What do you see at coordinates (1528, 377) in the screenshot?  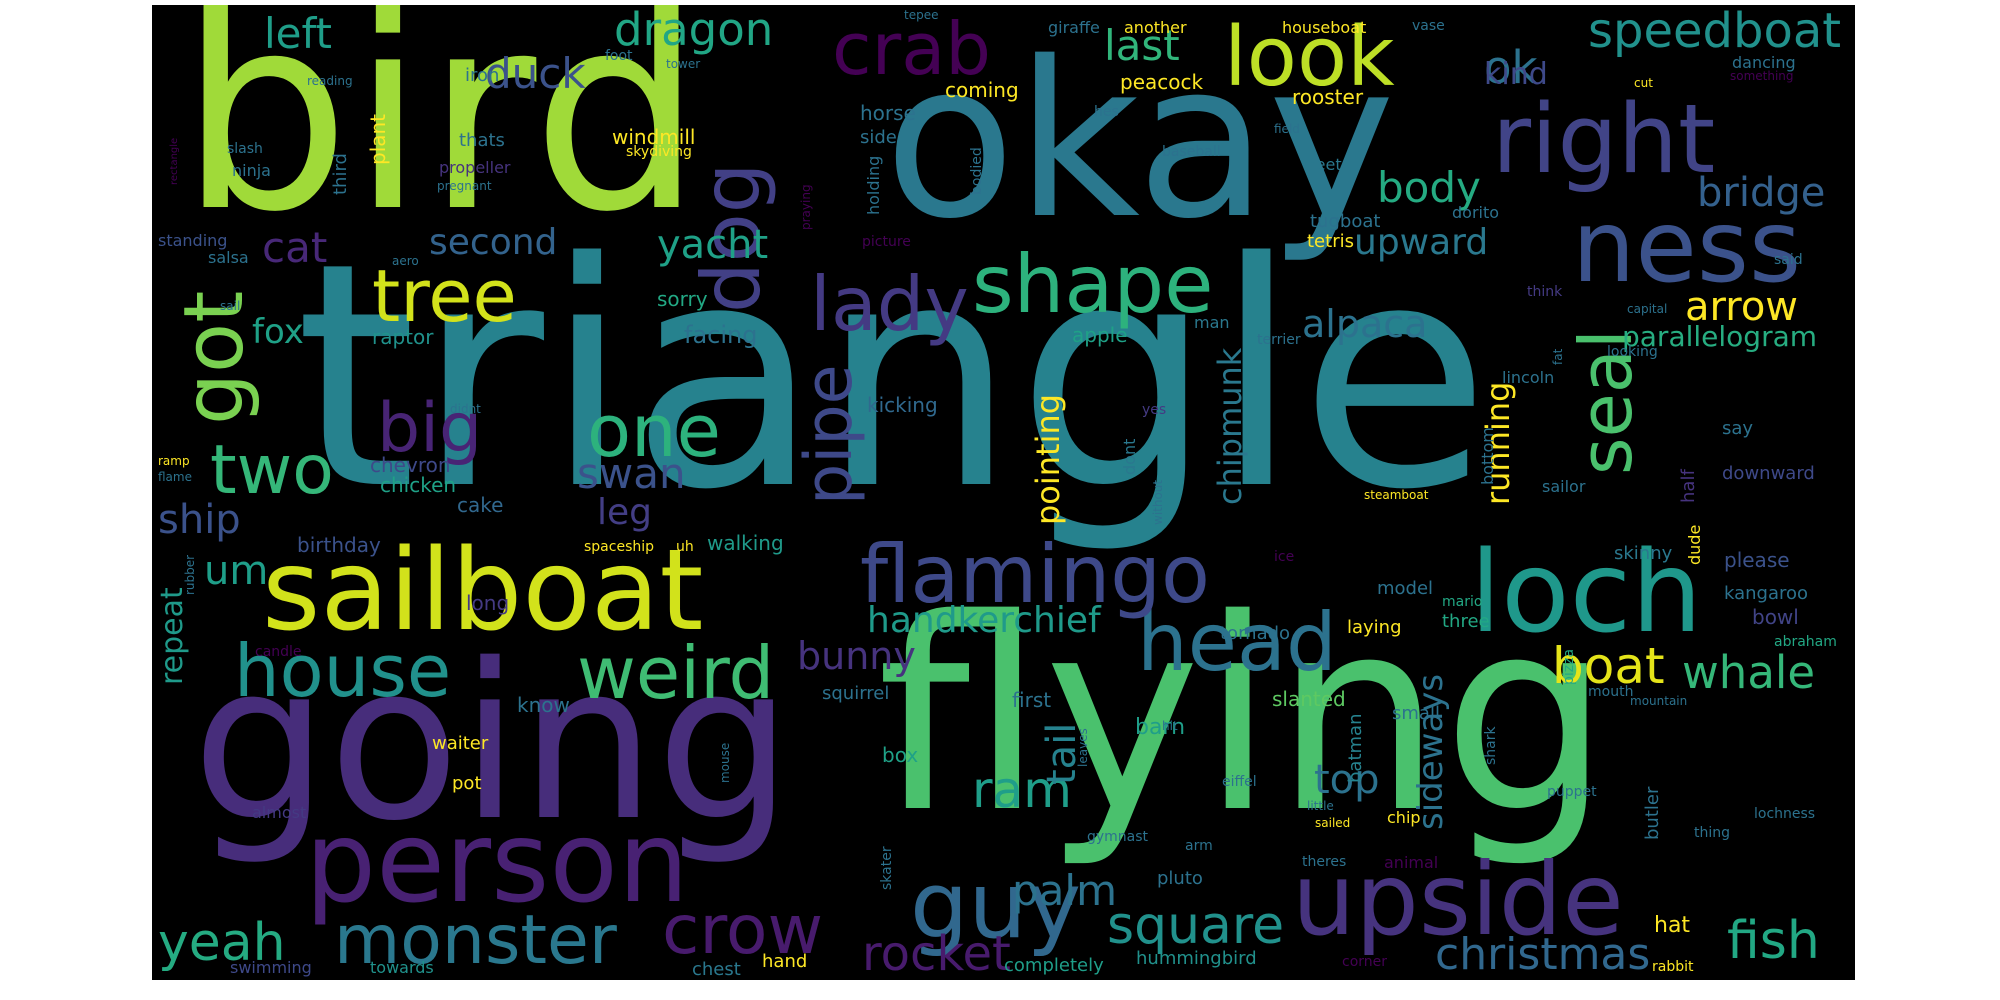 I see `word-lincoln: lincoln` at bounding box center [1528, 377].